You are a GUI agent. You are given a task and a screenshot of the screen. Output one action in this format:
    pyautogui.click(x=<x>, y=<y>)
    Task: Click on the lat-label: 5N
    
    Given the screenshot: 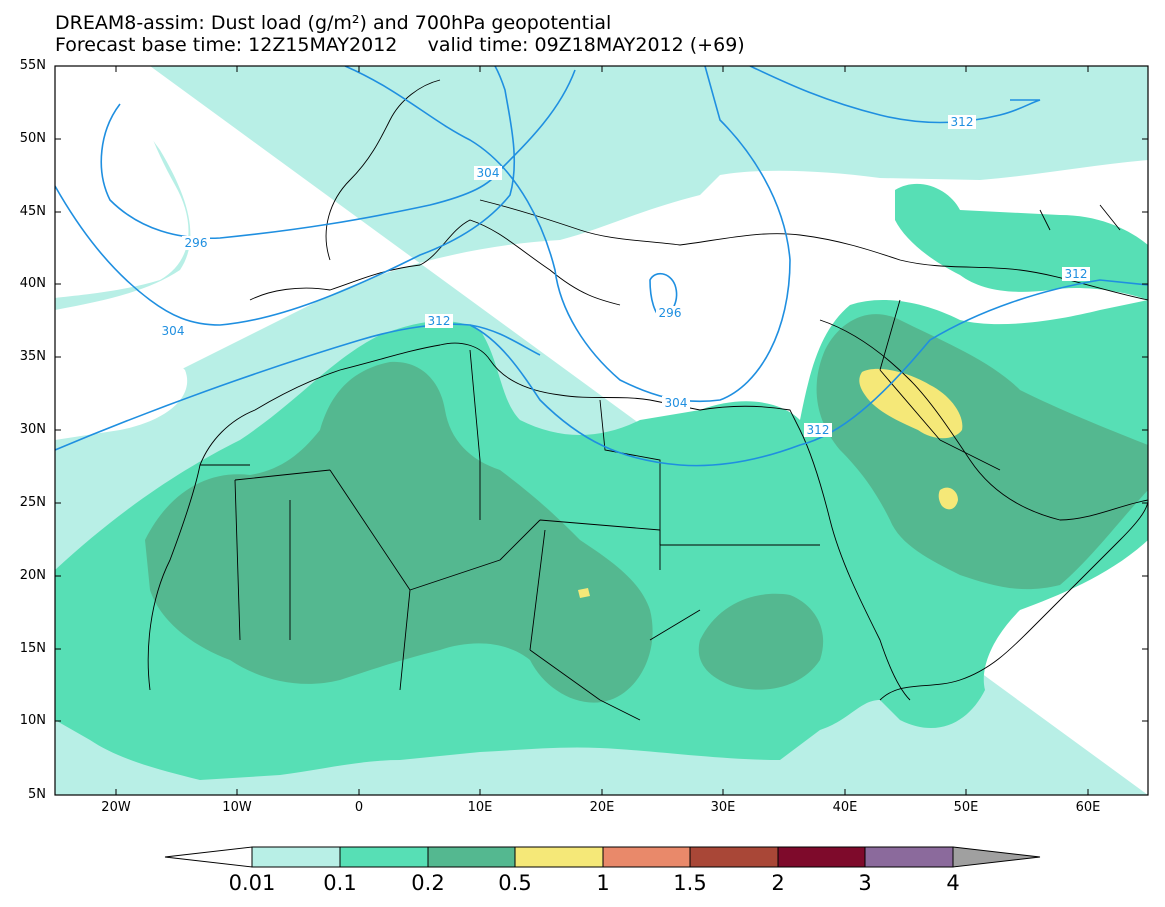 What is the action you would take?
    pyautogui.click(x=37, y=794)
    